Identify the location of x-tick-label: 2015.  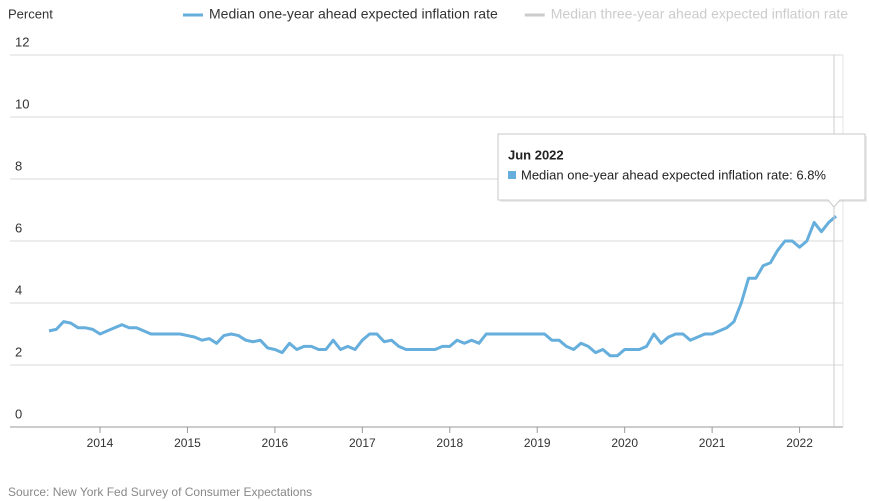
(187, 443).